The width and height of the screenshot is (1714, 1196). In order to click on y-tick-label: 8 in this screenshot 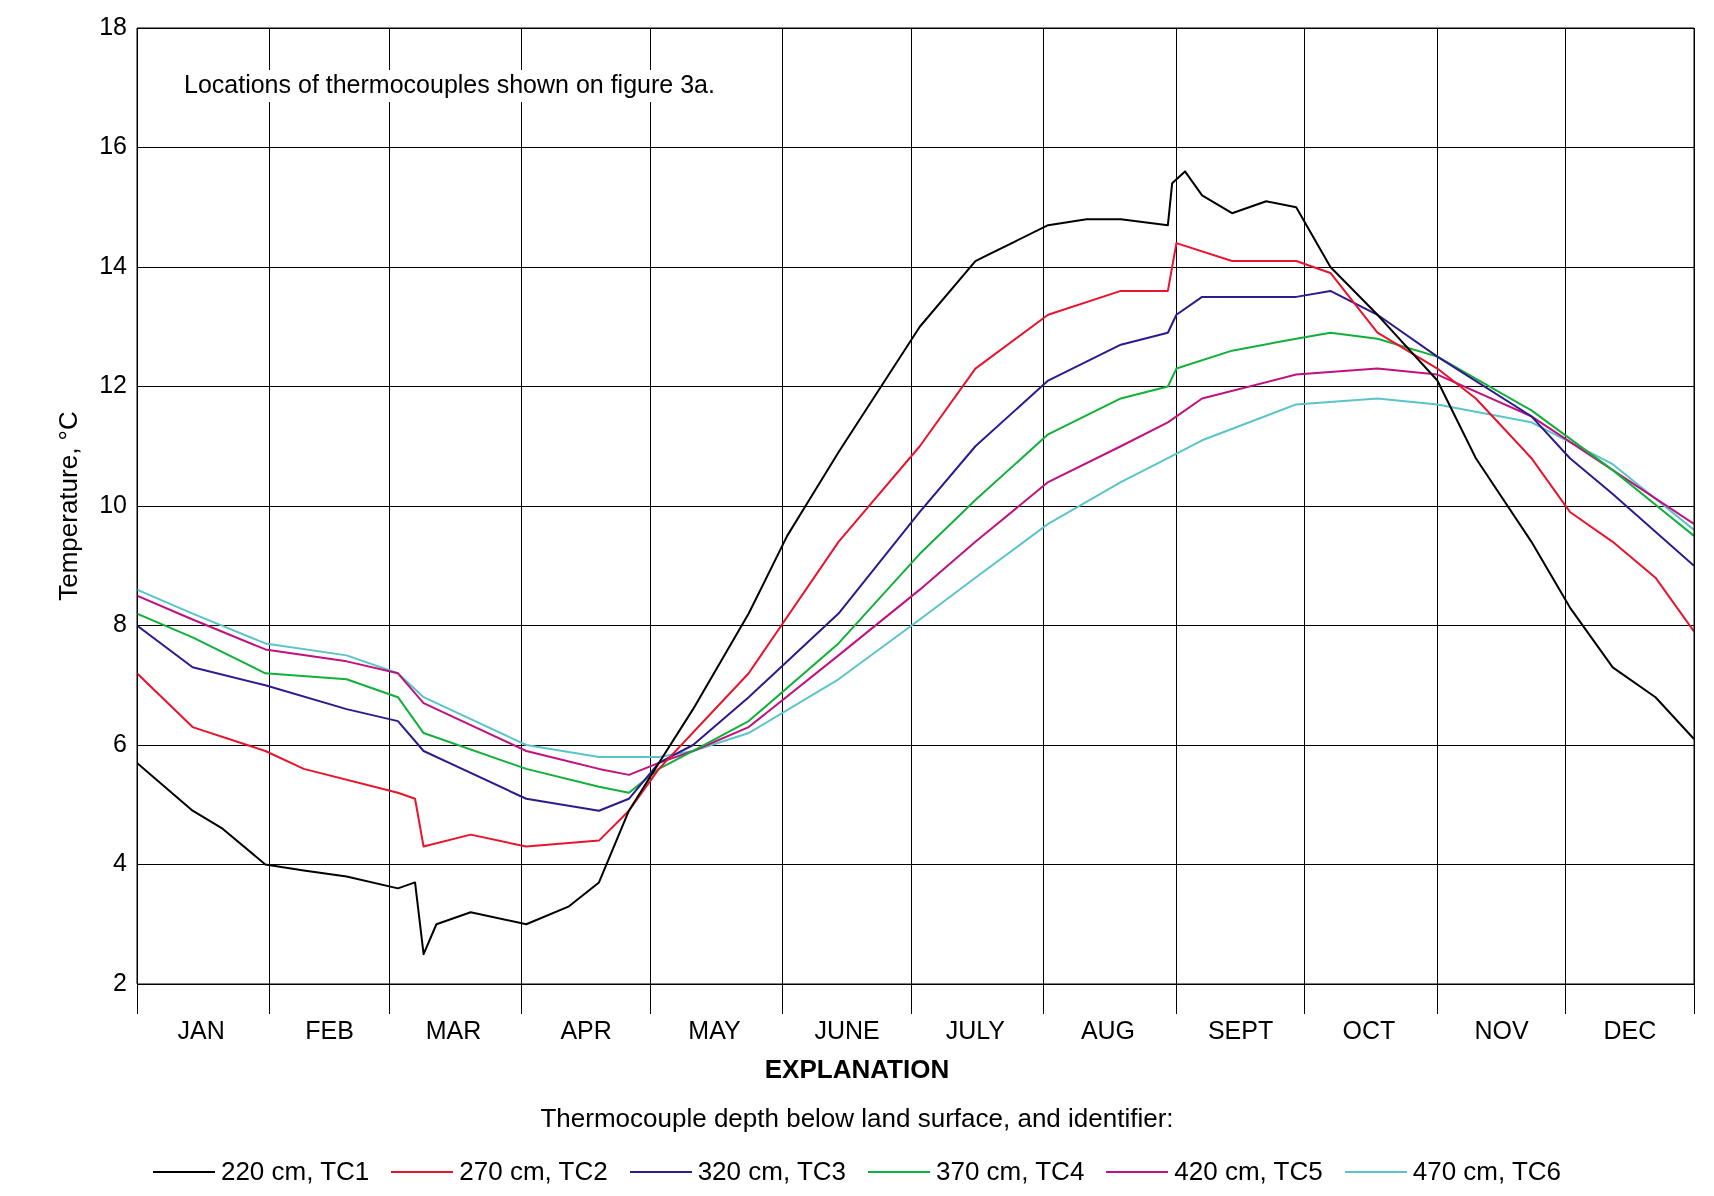, I will do `click(120, 623)`.